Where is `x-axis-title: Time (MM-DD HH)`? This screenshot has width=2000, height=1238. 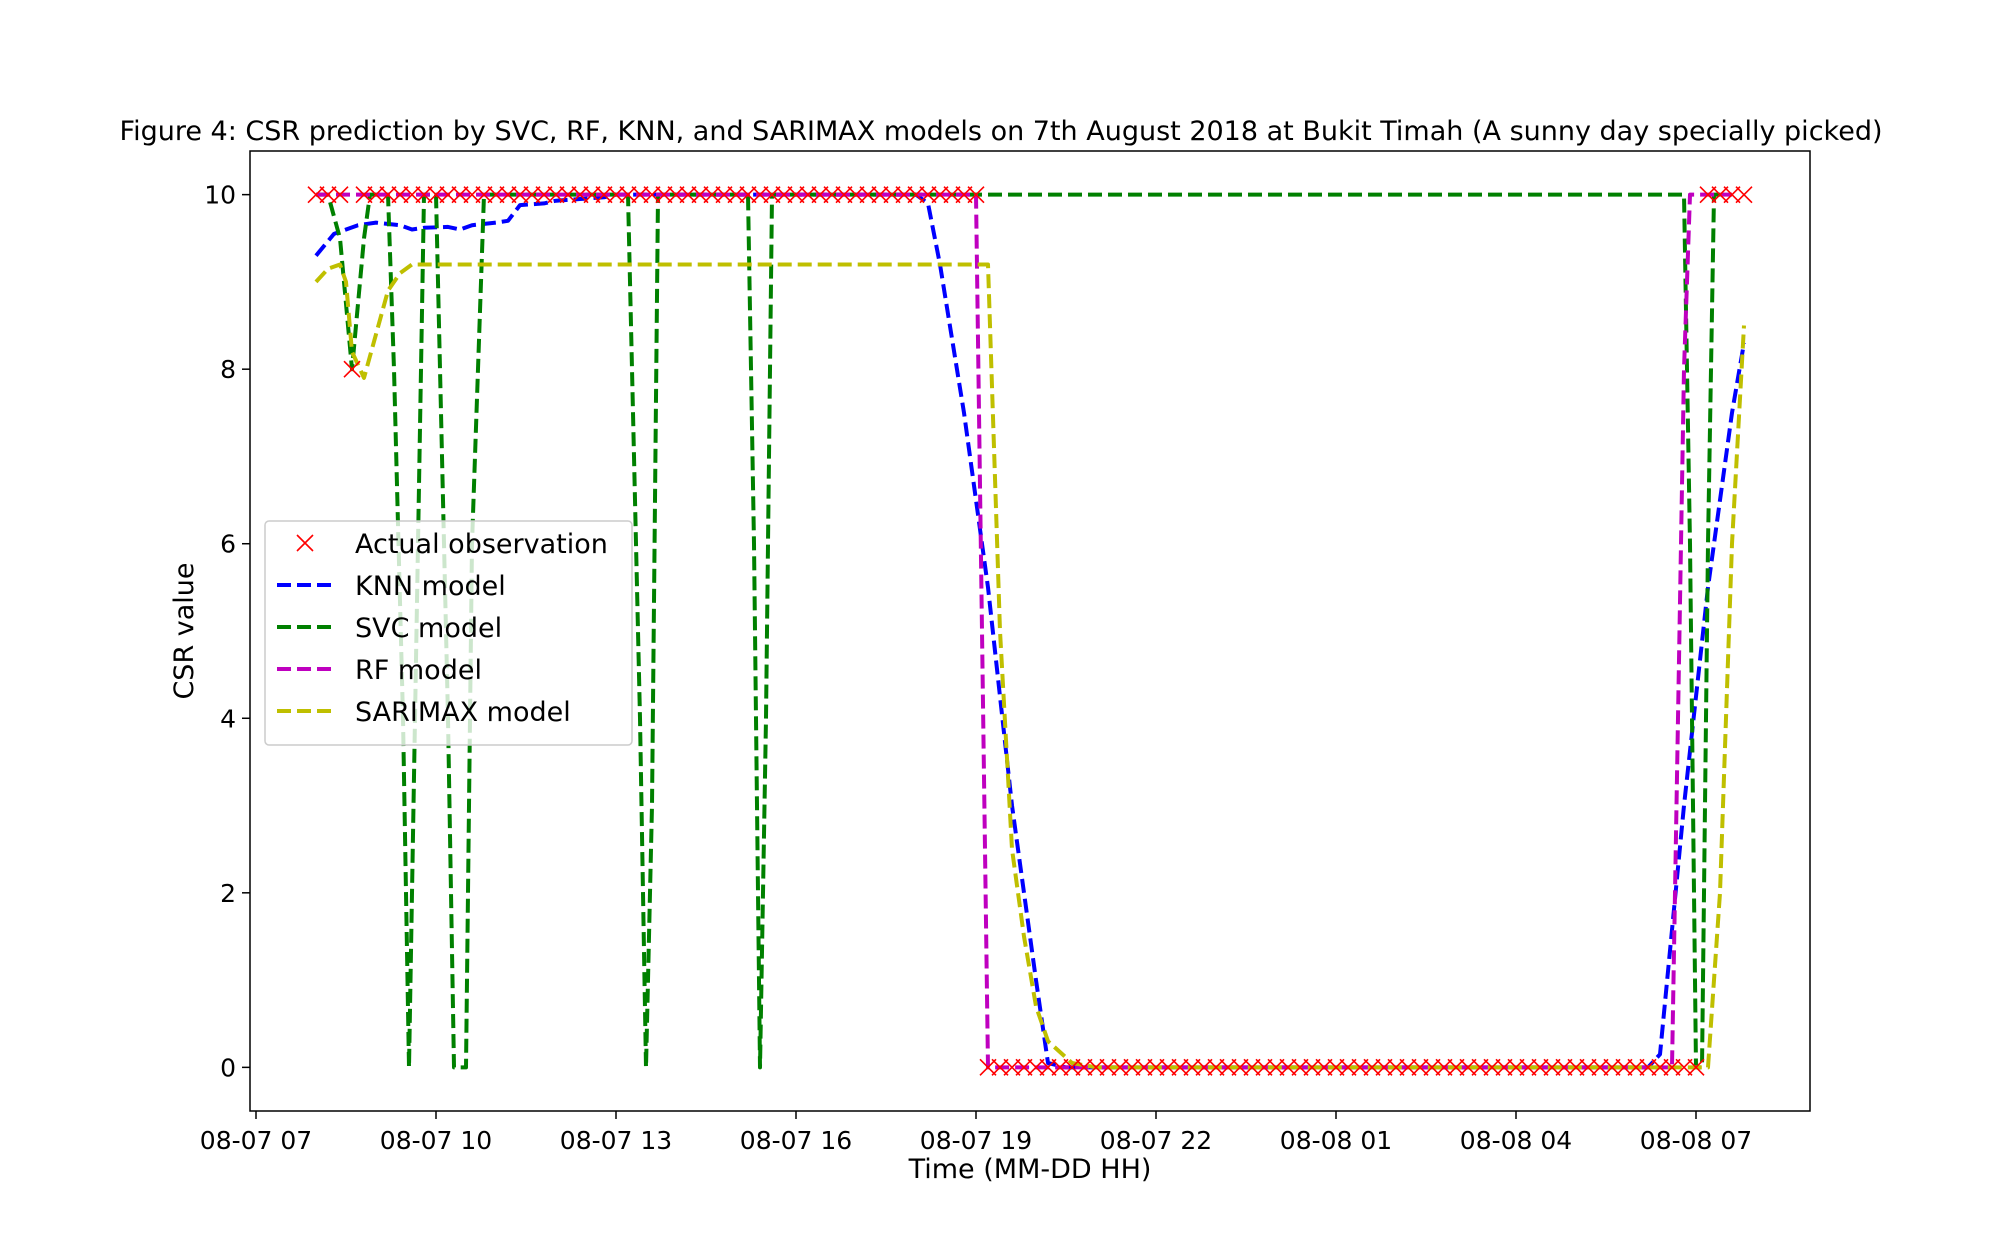
x-axis-title: Time (MM-DD HH) is located at coordinates (1030, 1169).